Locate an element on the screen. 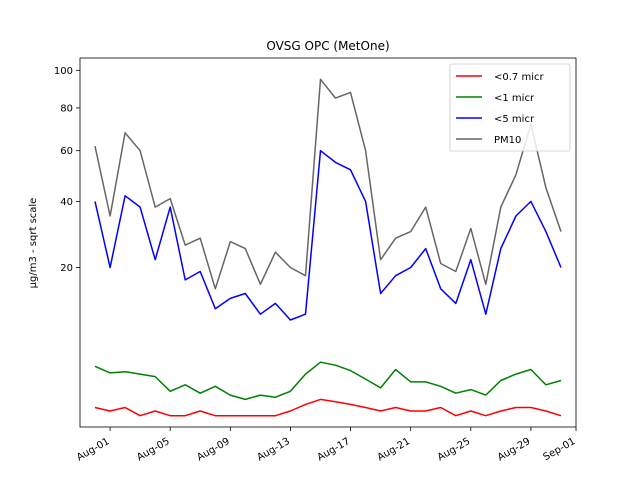  x-tick-label: Aug-01 is located at coordinates (93, 449).